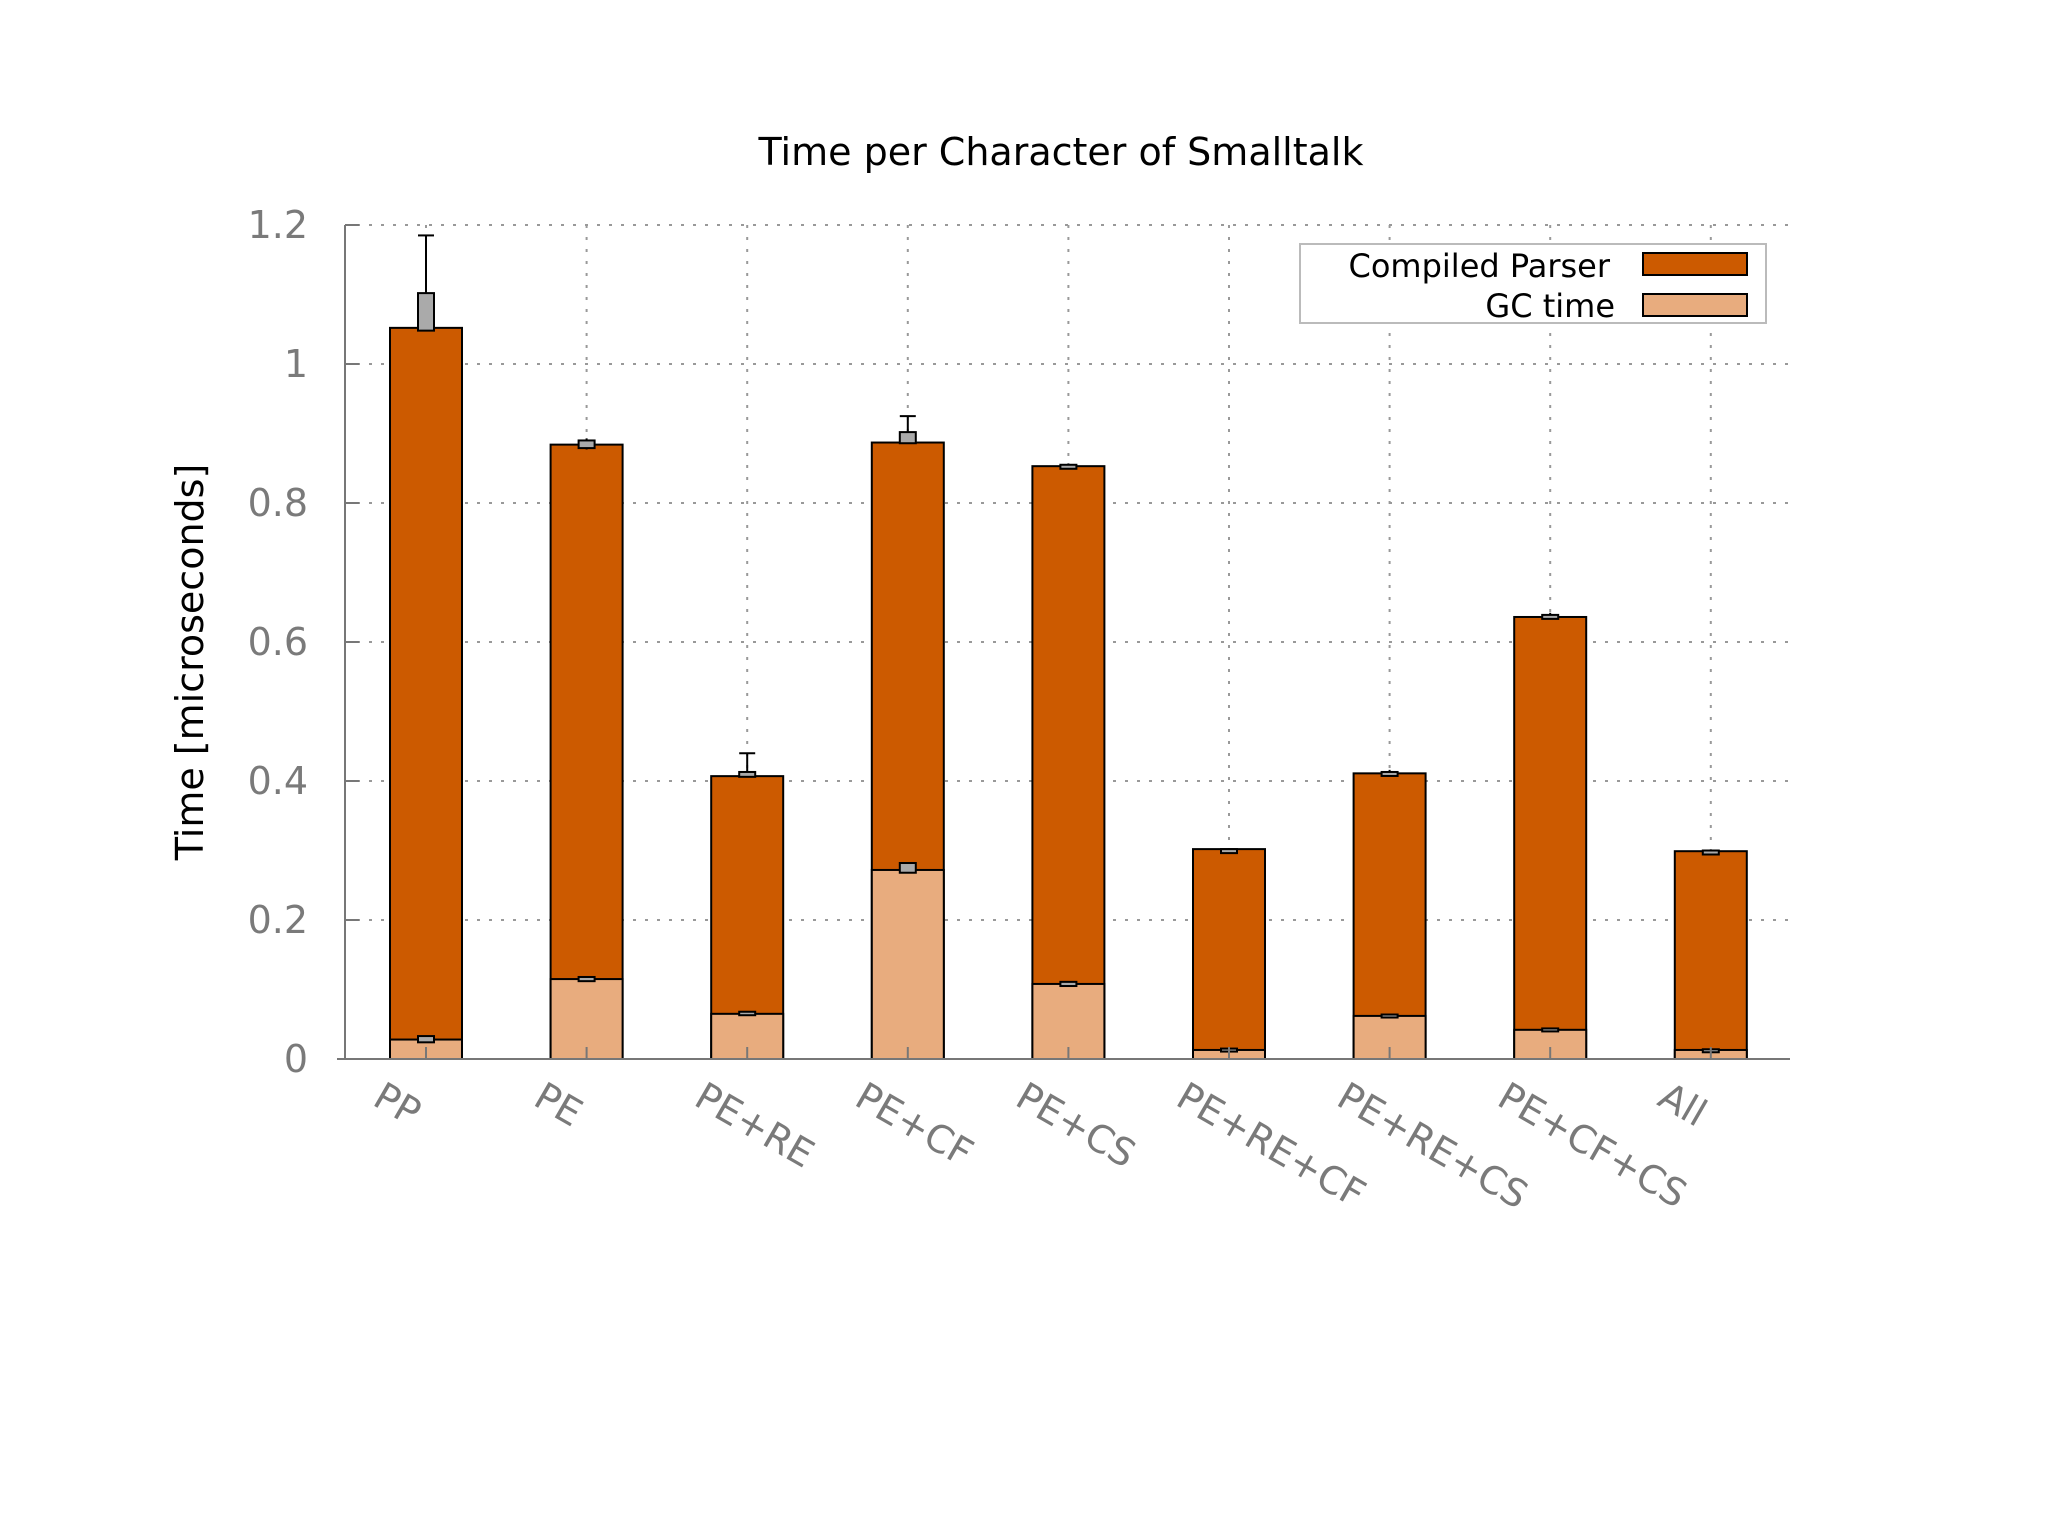 The image size is (2048, 1540). Describe the element at coordinates (278, 920) in the screenshot. I see `y-tick-label: 0.2` at that location.